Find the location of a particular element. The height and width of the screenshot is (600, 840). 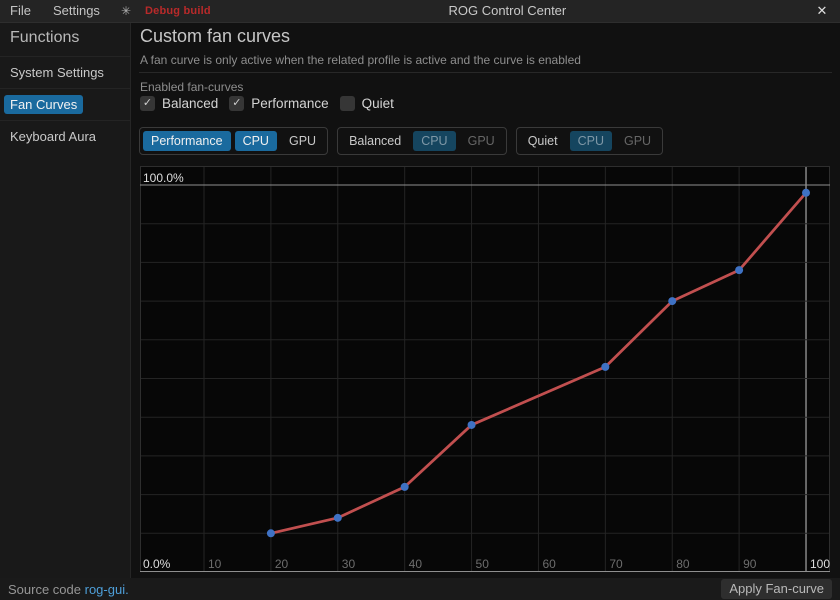

section-divider is located at coordinates (485, 72).